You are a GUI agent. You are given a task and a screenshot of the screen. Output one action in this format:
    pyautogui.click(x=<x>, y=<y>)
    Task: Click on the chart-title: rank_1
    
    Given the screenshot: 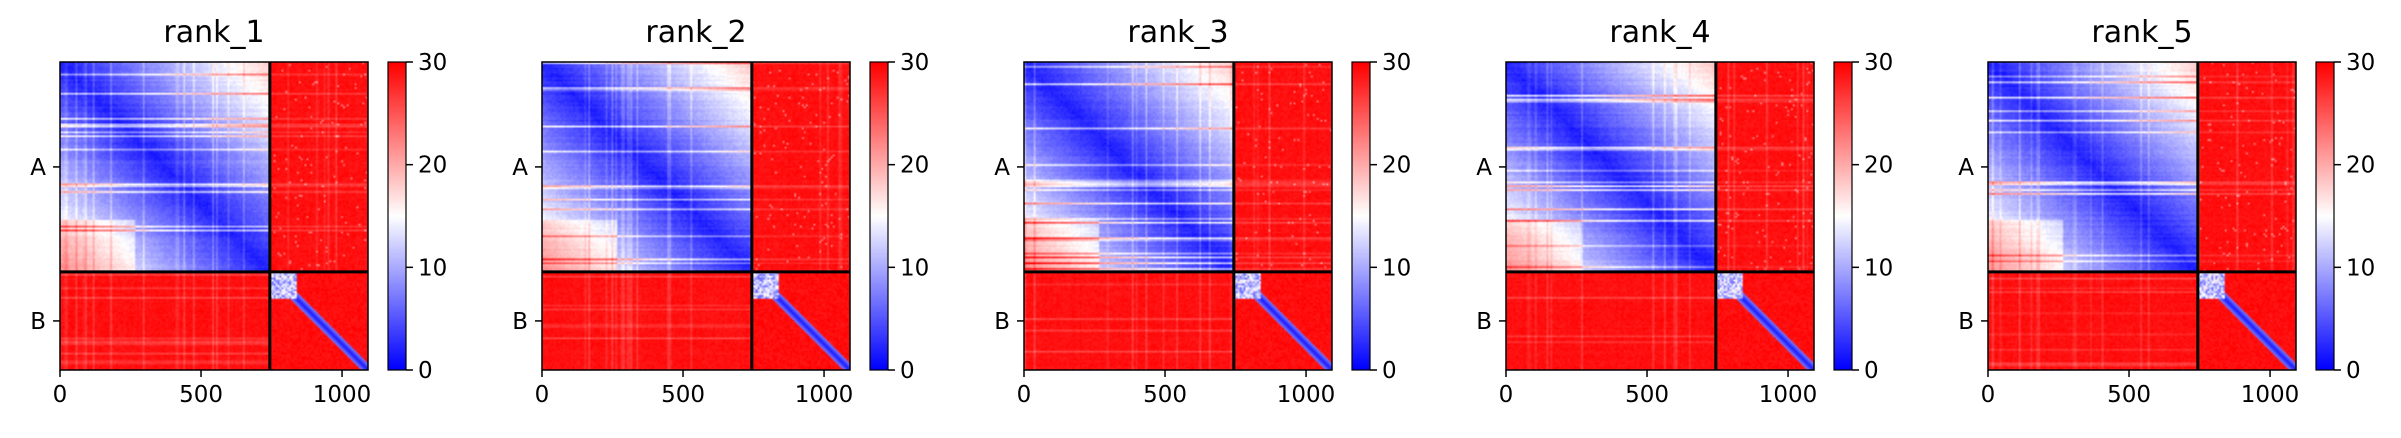 What is the action you would take?
    pyautogui.click(x=213, y=32)
    